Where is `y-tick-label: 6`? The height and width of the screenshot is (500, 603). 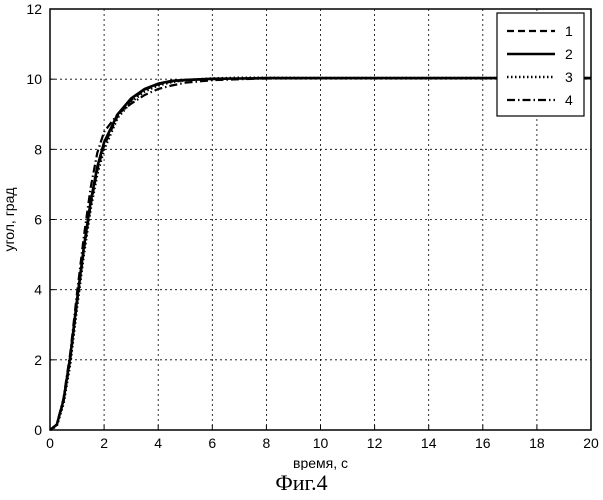 y-tick-label: 6 is located at coordinates (38, 220).